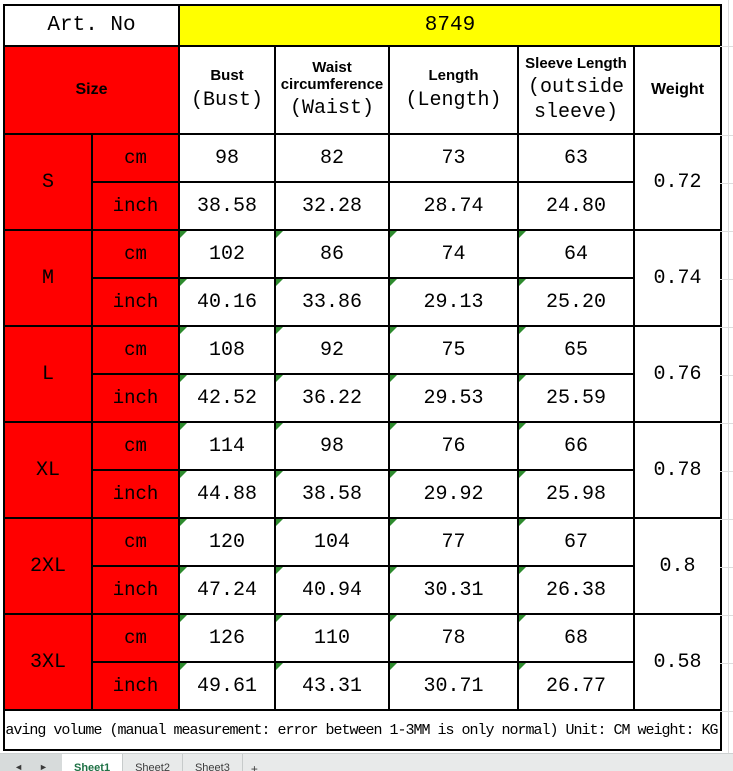 This screenshot has height=771, width=733. What do you see at coordinates (135, 302) in the screenshot?
I see `unit-cell-M-inch: inch` at bounding box center [135, 302].